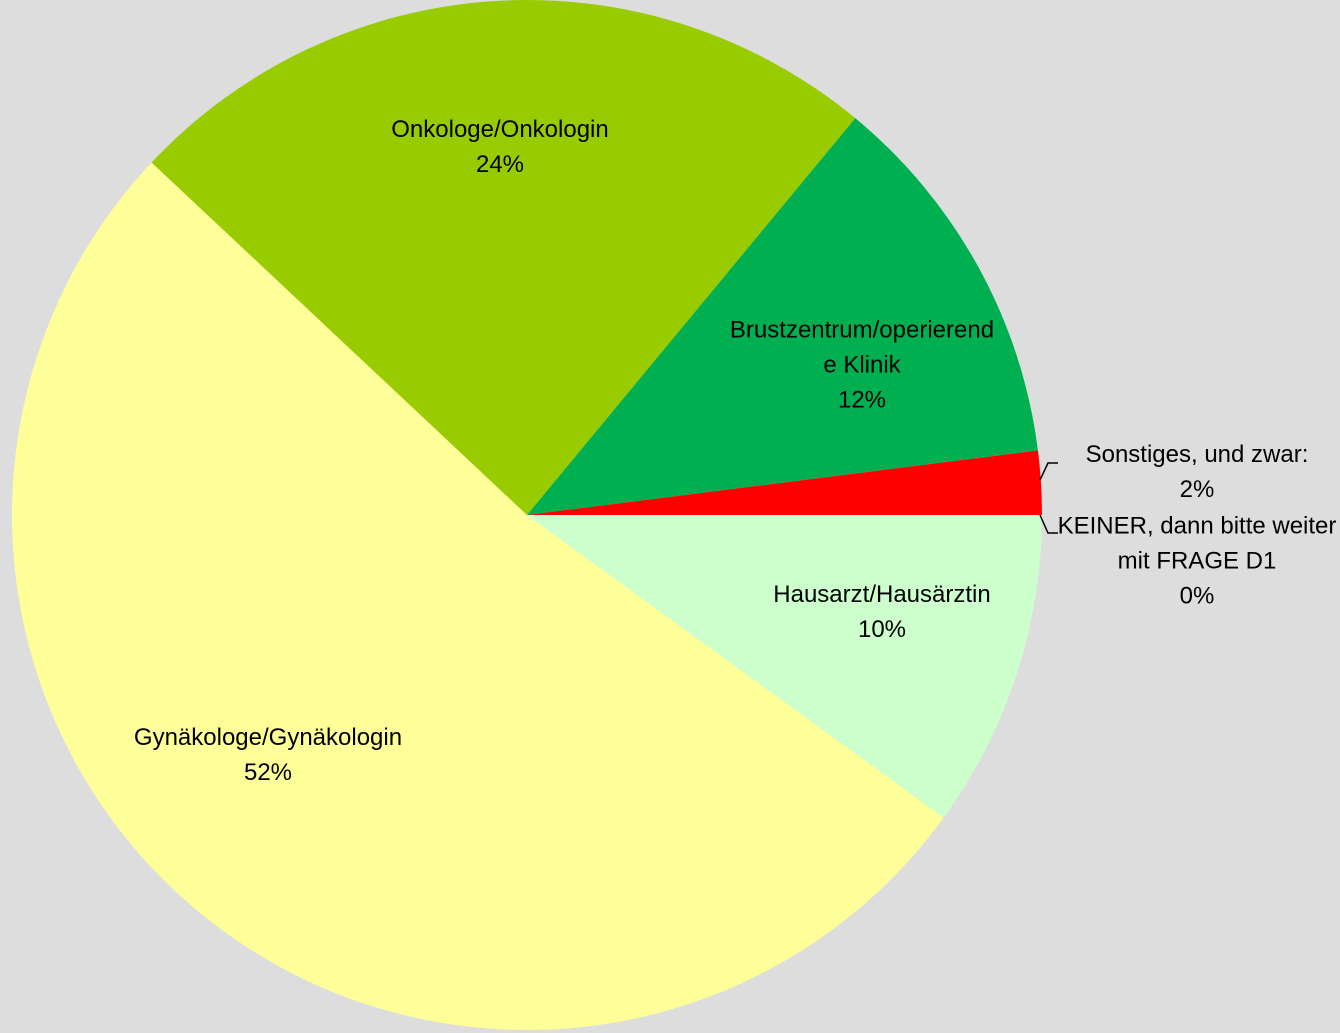  What do you see at coordinates (500, 164) in the screenshot?
I see `value-label: 24%` at bounding box center [500, 164].